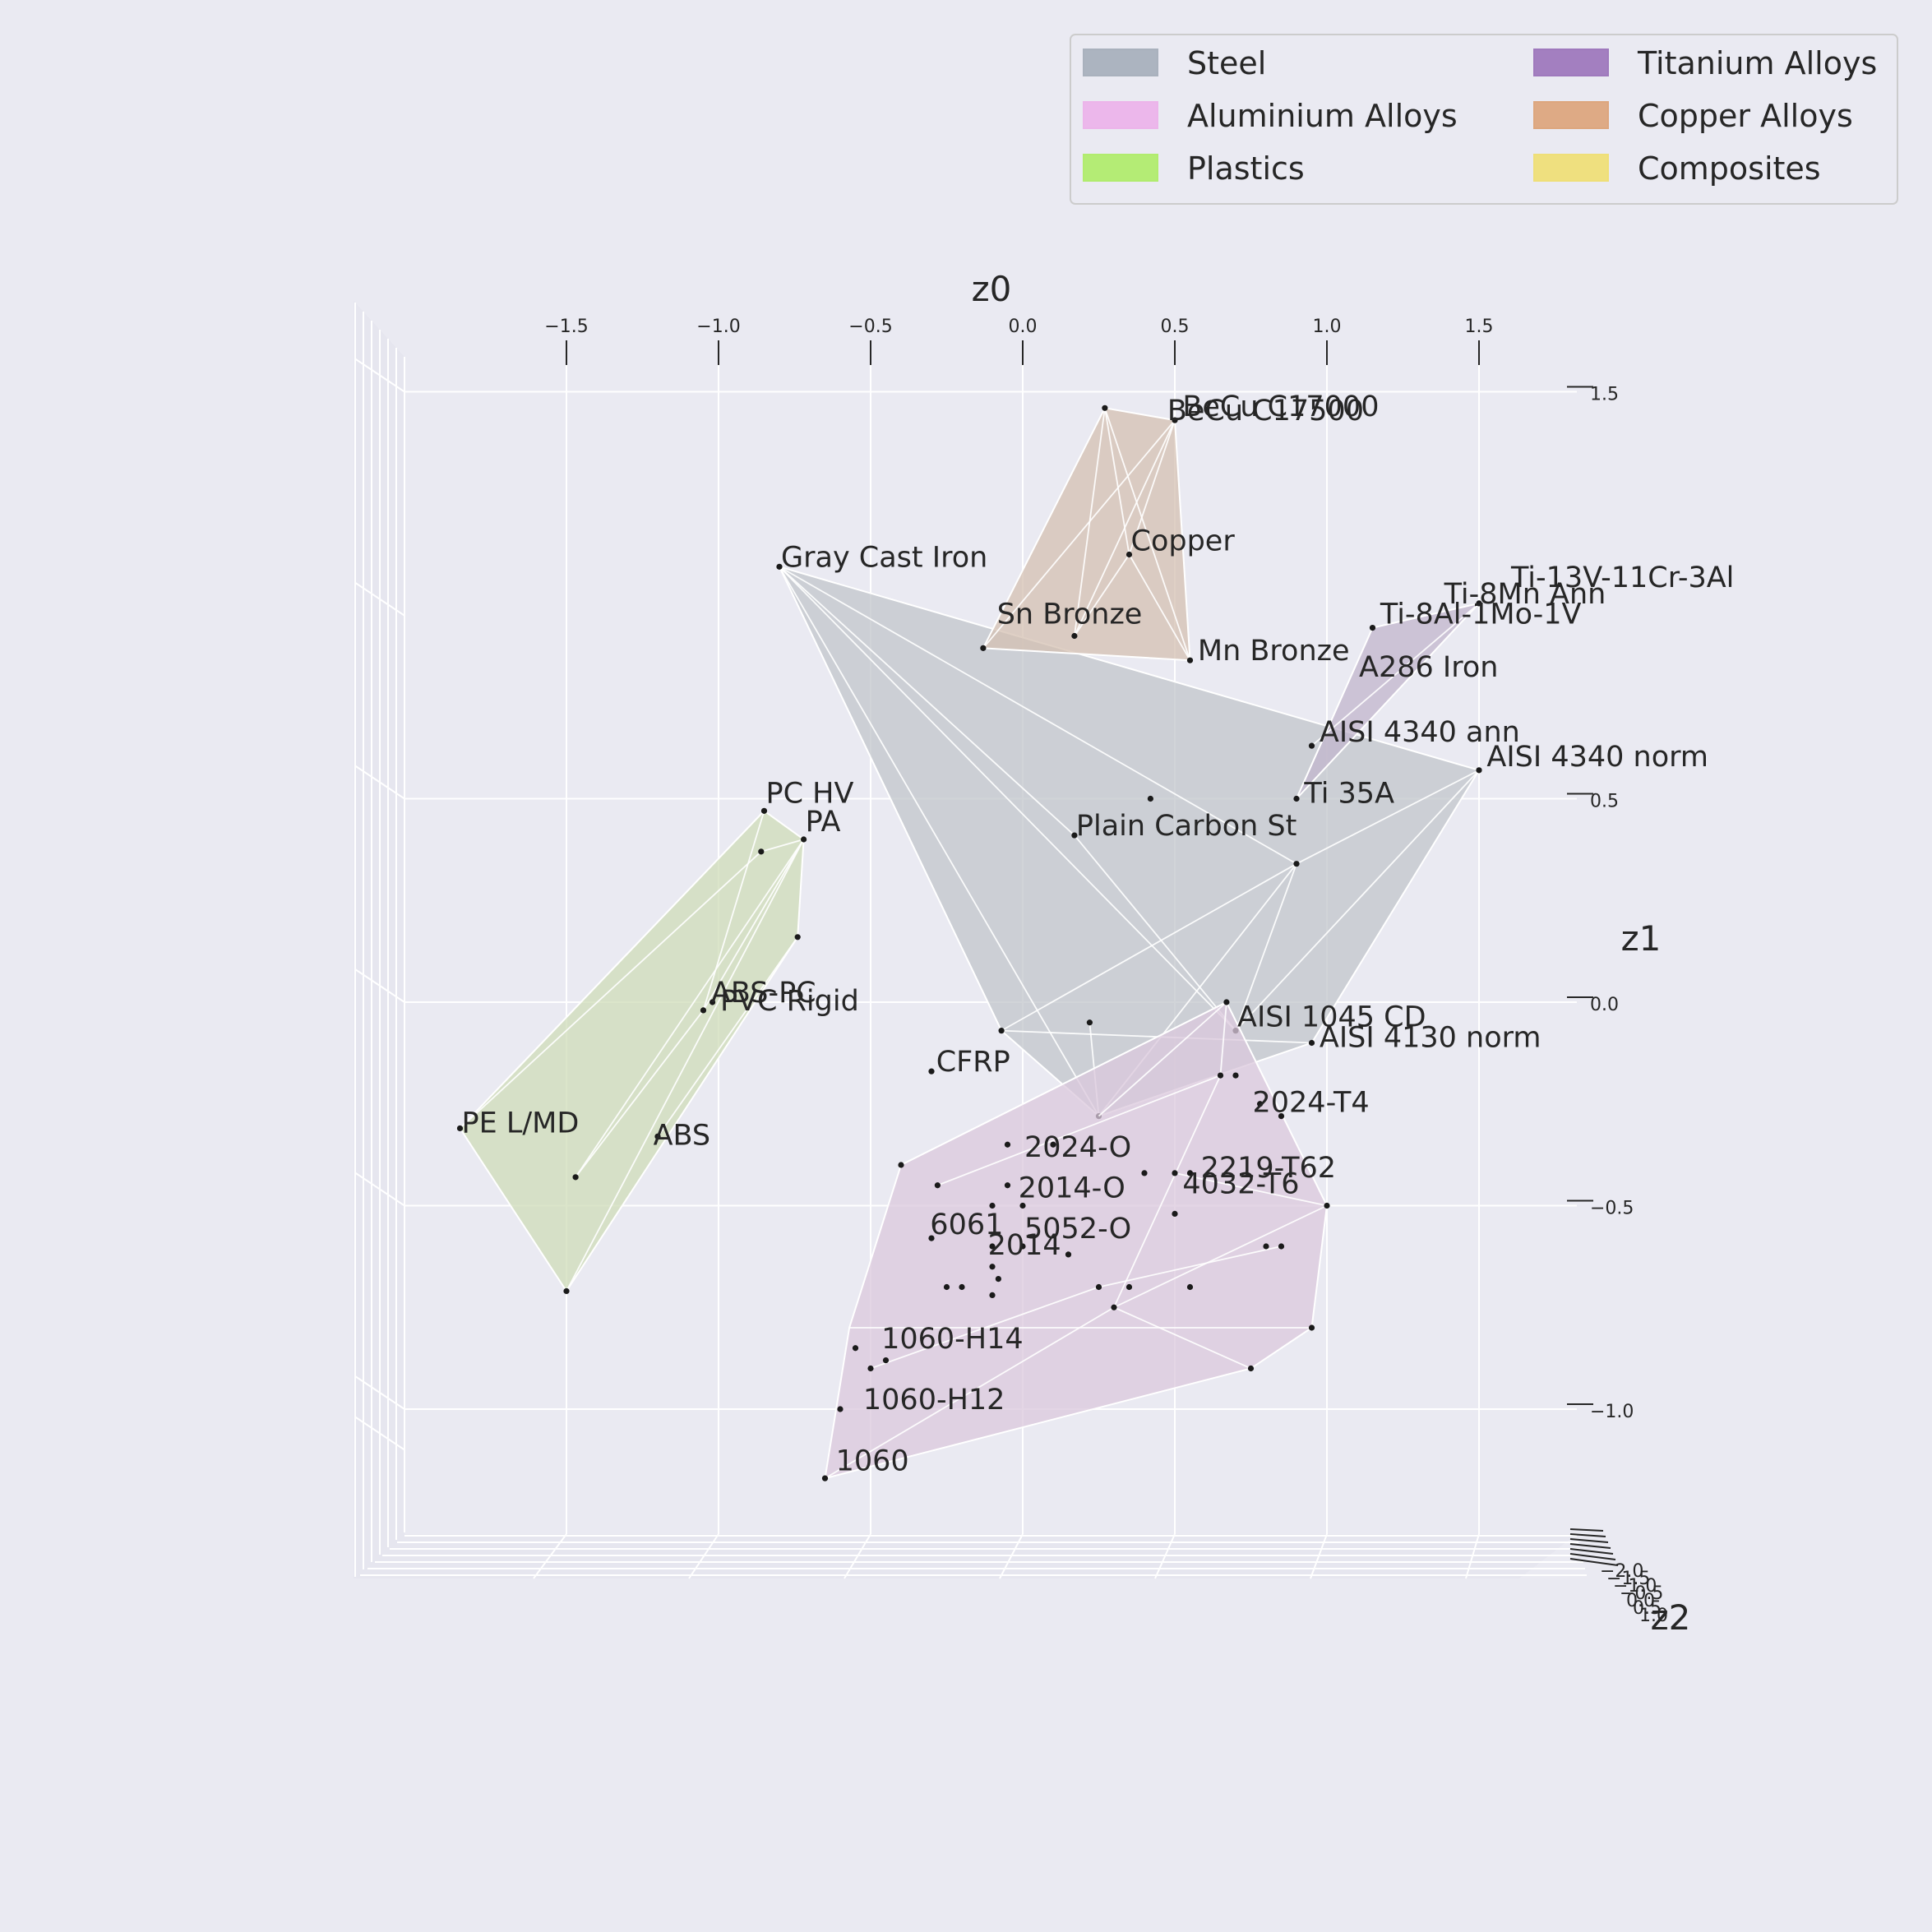 Image resolution: width=1932 pixels, height=1932 pixels. I want to click on z1-tick-label-2: 0.0, so click(1604, 1005).